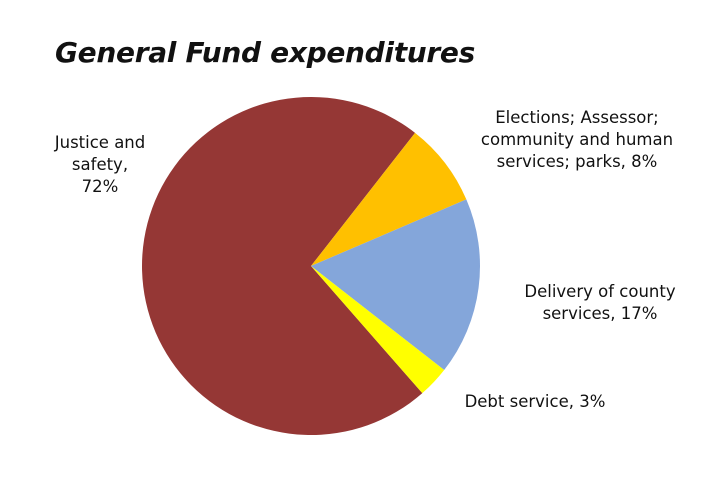  Describe the element at coordinates (100, 186) in the screenshot. I see `label-line: 72%` at that location.